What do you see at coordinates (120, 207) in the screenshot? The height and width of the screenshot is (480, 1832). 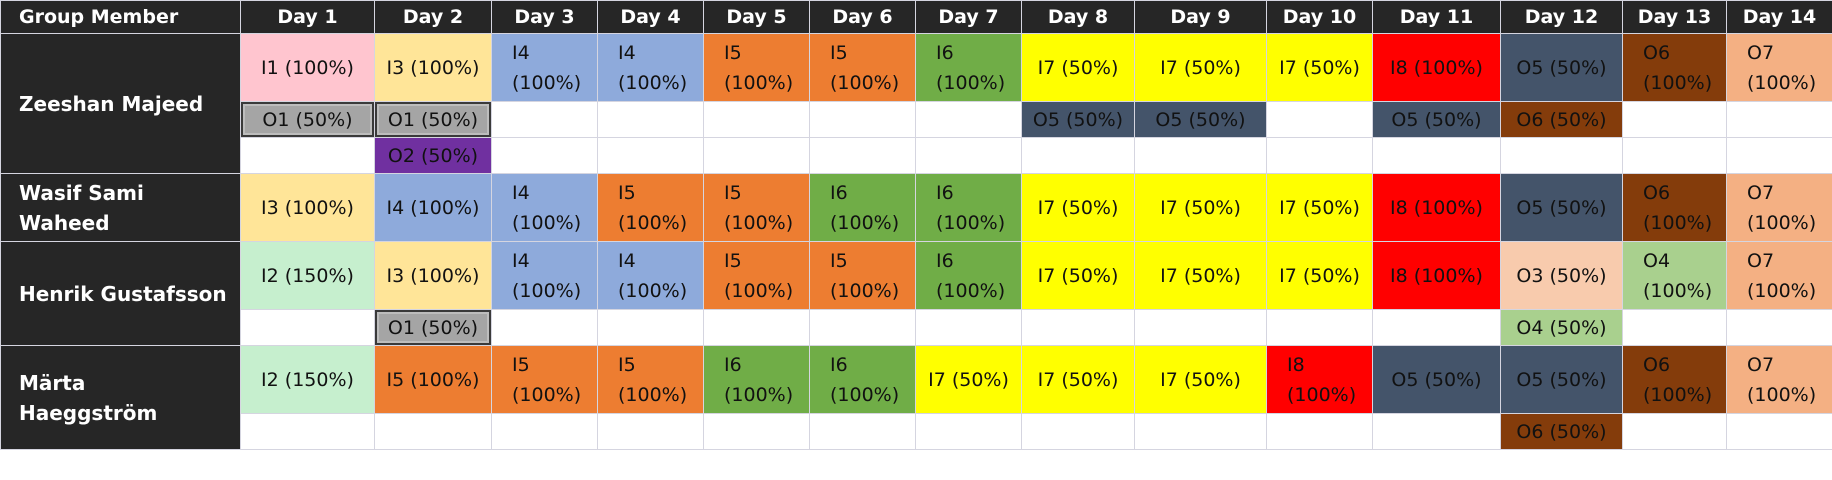 I see `member-name-cell: Wasif Sami Waheed` at bounding box center [120, 207].